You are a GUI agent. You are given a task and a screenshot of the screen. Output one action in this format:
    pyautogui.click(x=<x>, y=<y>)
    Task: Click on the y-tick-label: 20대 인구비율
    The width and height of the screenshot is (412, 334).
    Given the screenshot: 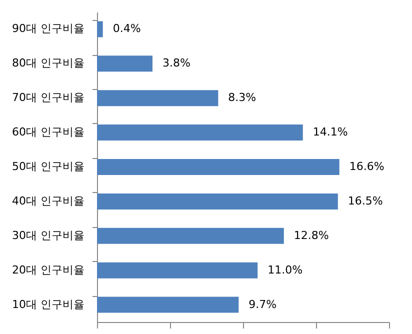 What is the action you would take?
    pyautogui.click(x=48, y=269)
    